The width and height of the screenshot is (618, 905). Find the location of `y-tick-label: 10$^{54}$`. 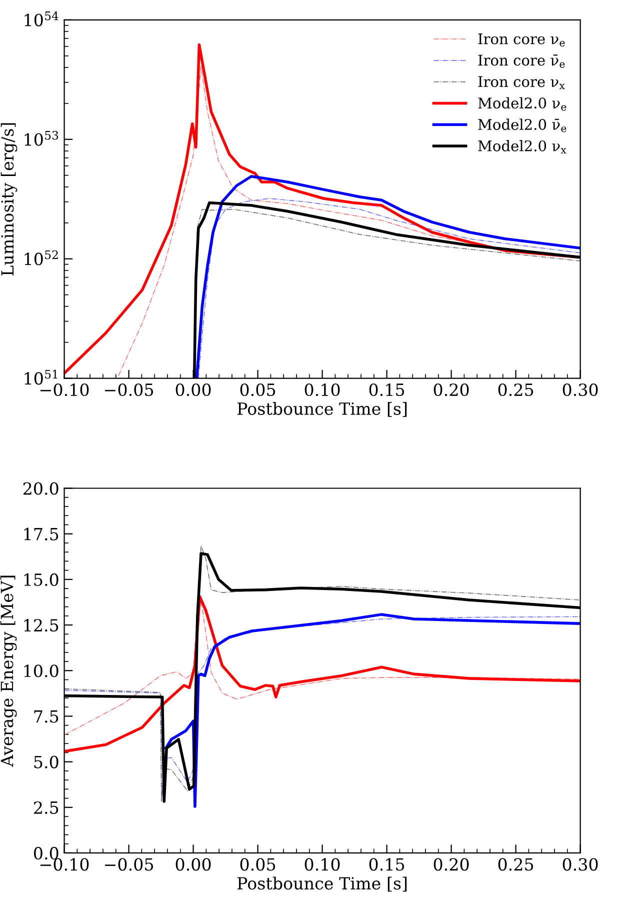

y-tick-label: 10$^{54}$ is located at coordinates (41, 18).